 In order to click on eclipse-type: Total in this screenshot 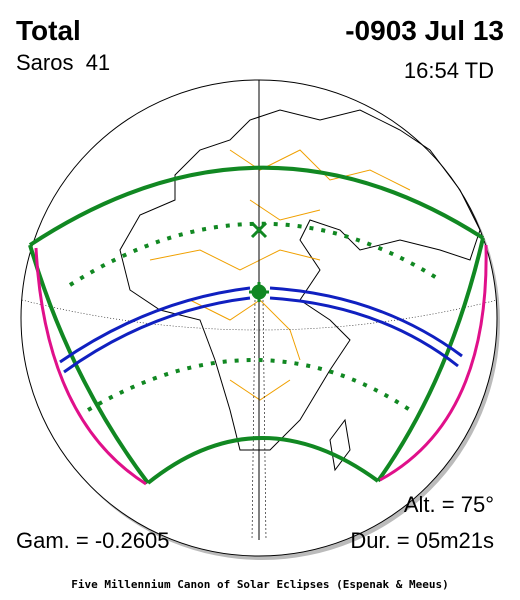, I will do `click(48, 30)`.